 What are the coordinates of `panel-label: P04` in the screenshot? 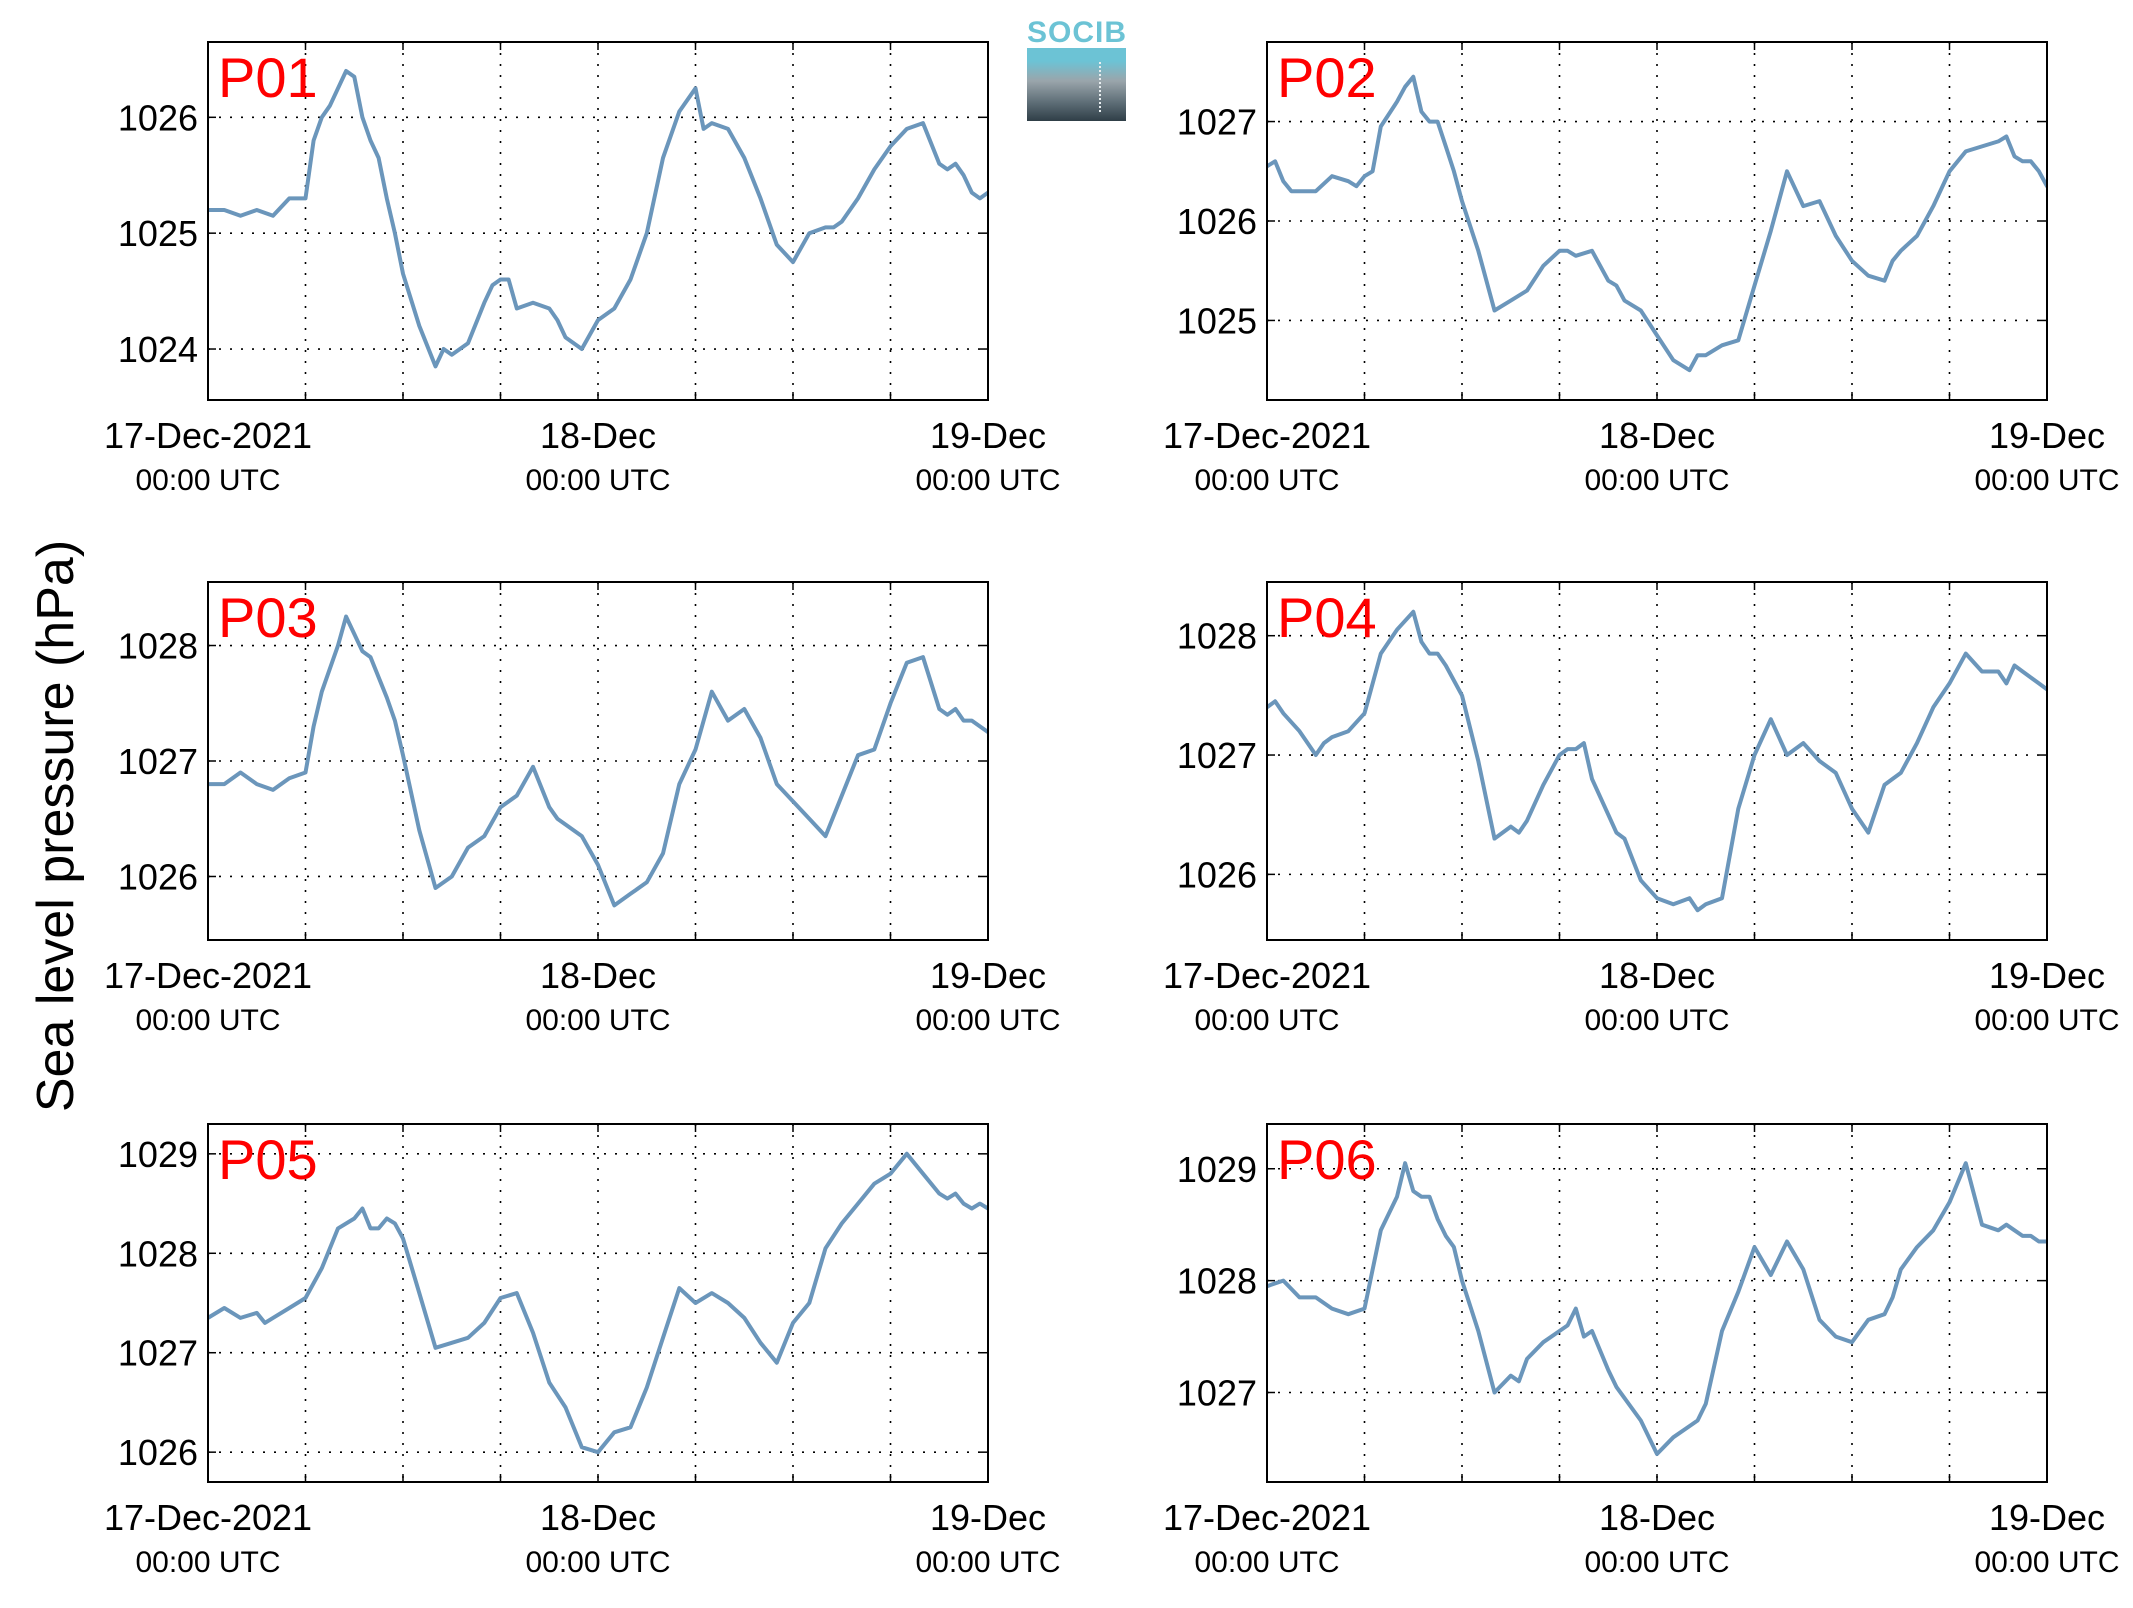 It's located at (1327, 617).